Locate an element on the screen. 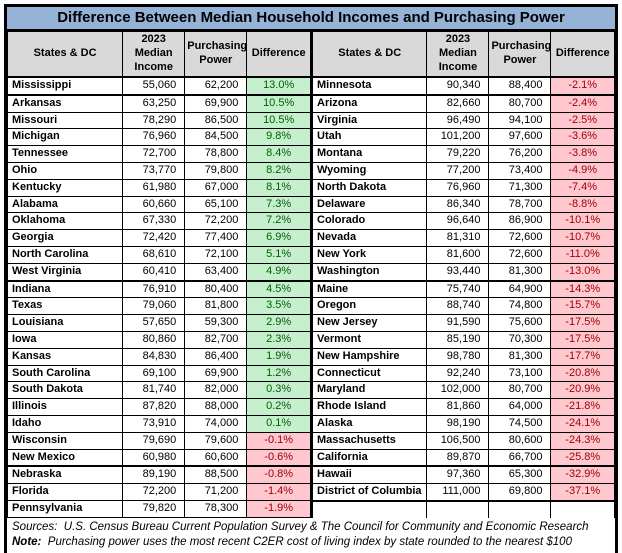 The image size is (622, 553). diff-cell: 1.9% is located at coordinates (278, 356).